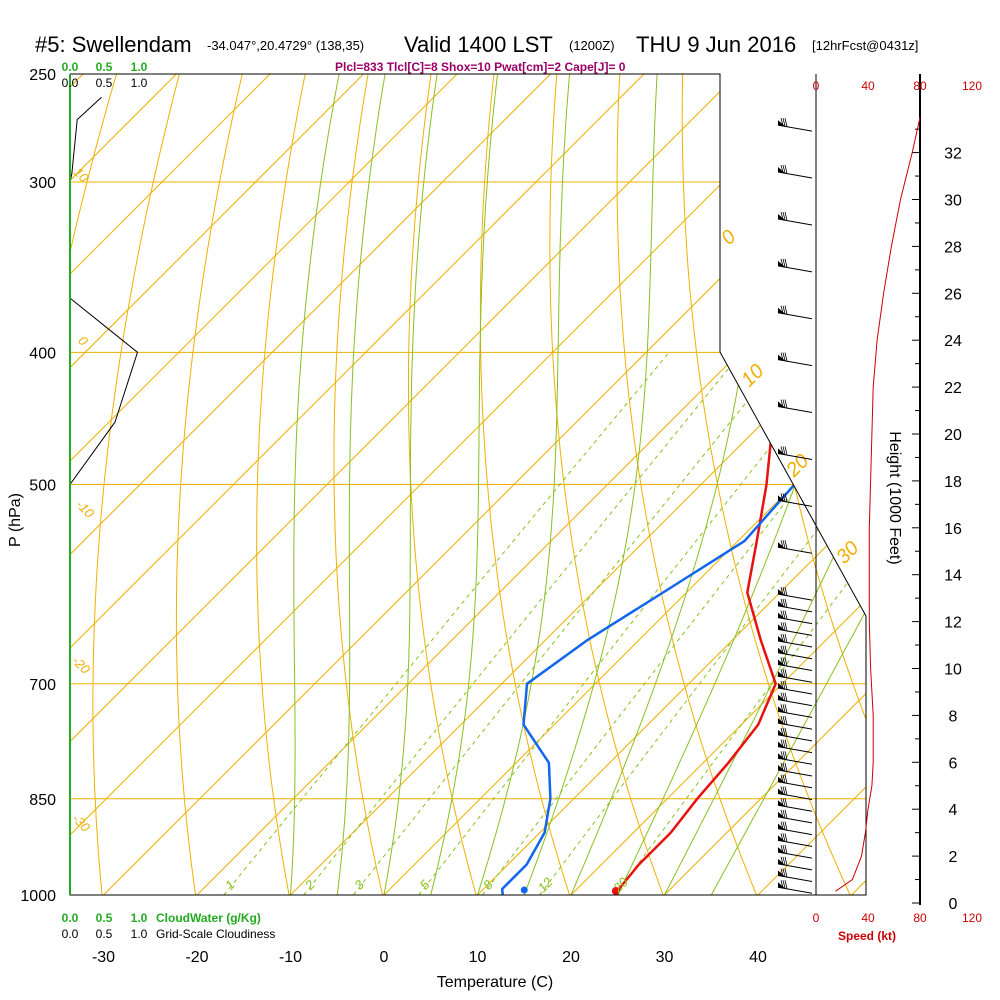 The width and height of the screenshot is (1000, 1000). What do you see at coordinates (953, 435) in the screenshot?
I see `height-tick-label: 20` at bounding box center [953, 435].